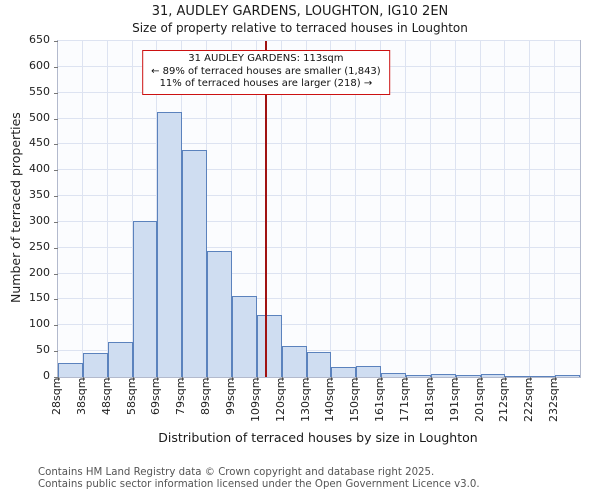 This screenshot has height=500, width=600. Describe the element at coordinates (479, 400) in the screenshot. I see `x-tick-label: 201sqm` at that location.